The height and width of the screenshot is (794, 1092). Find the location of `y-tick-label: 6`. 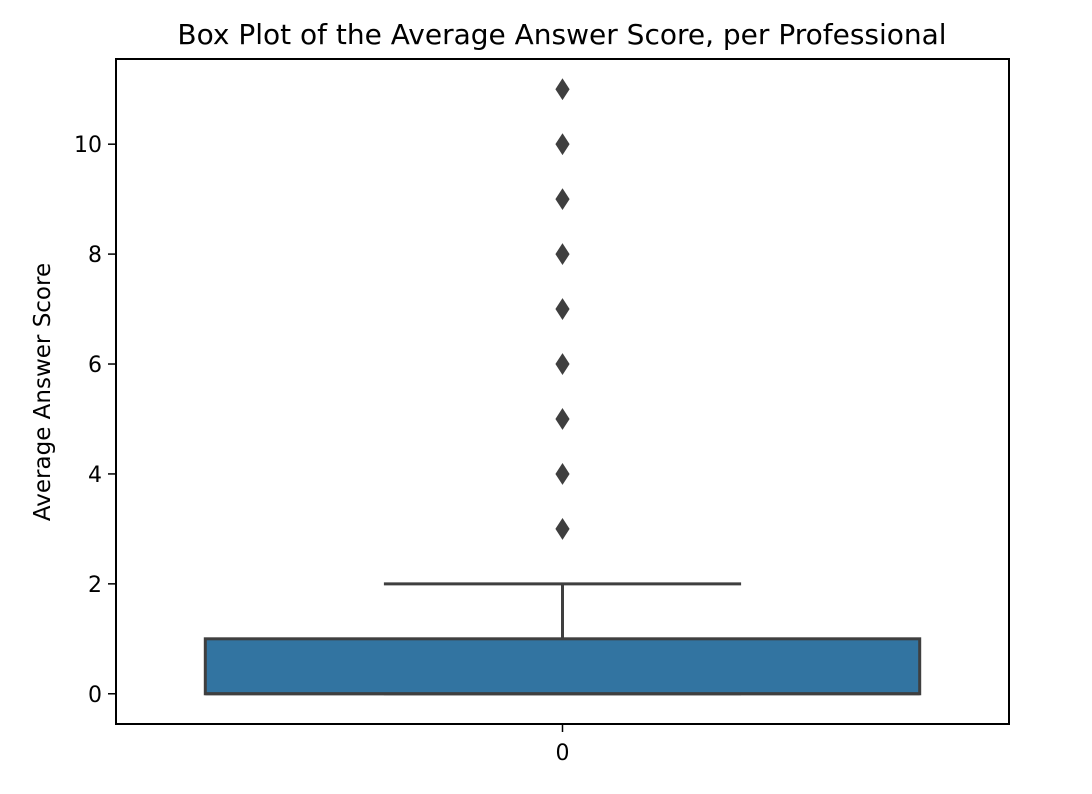

y-tick-label: 6 is located at coordinates (95, 365).